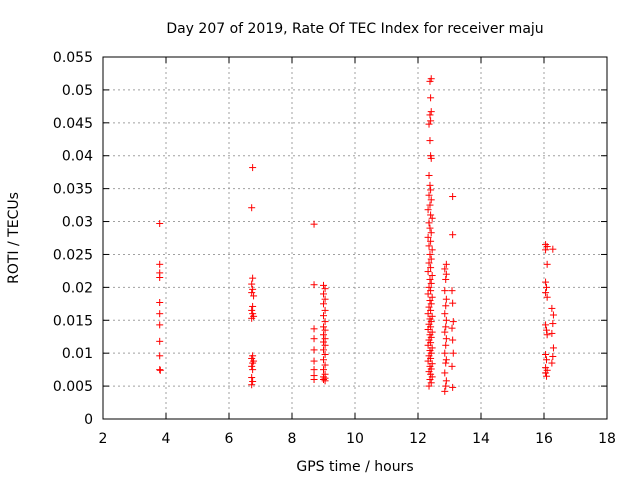 The height and width of the screenshot is (480, 640). I want to click on x-tick-label: 2, so click(103, 439).